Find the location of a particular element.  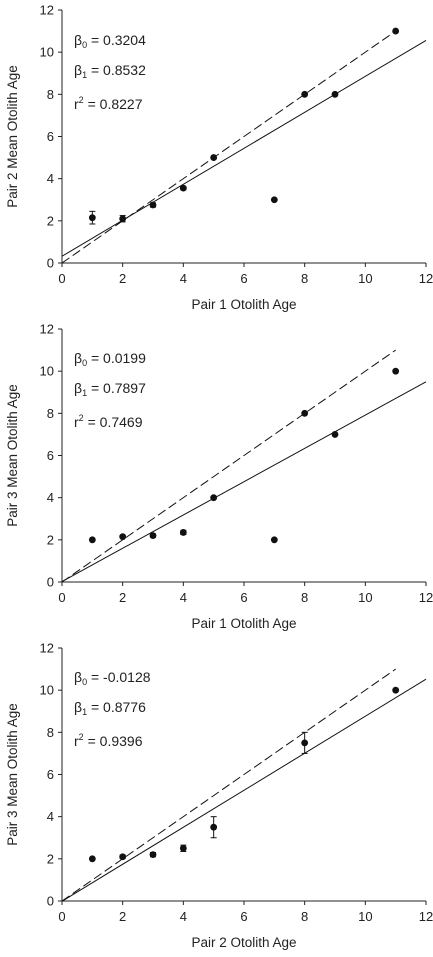

regression-stats-2: β0 = 0.0199 β1 = 0.7897 r2 = 0.7469 is located at coordinates (110, 390).